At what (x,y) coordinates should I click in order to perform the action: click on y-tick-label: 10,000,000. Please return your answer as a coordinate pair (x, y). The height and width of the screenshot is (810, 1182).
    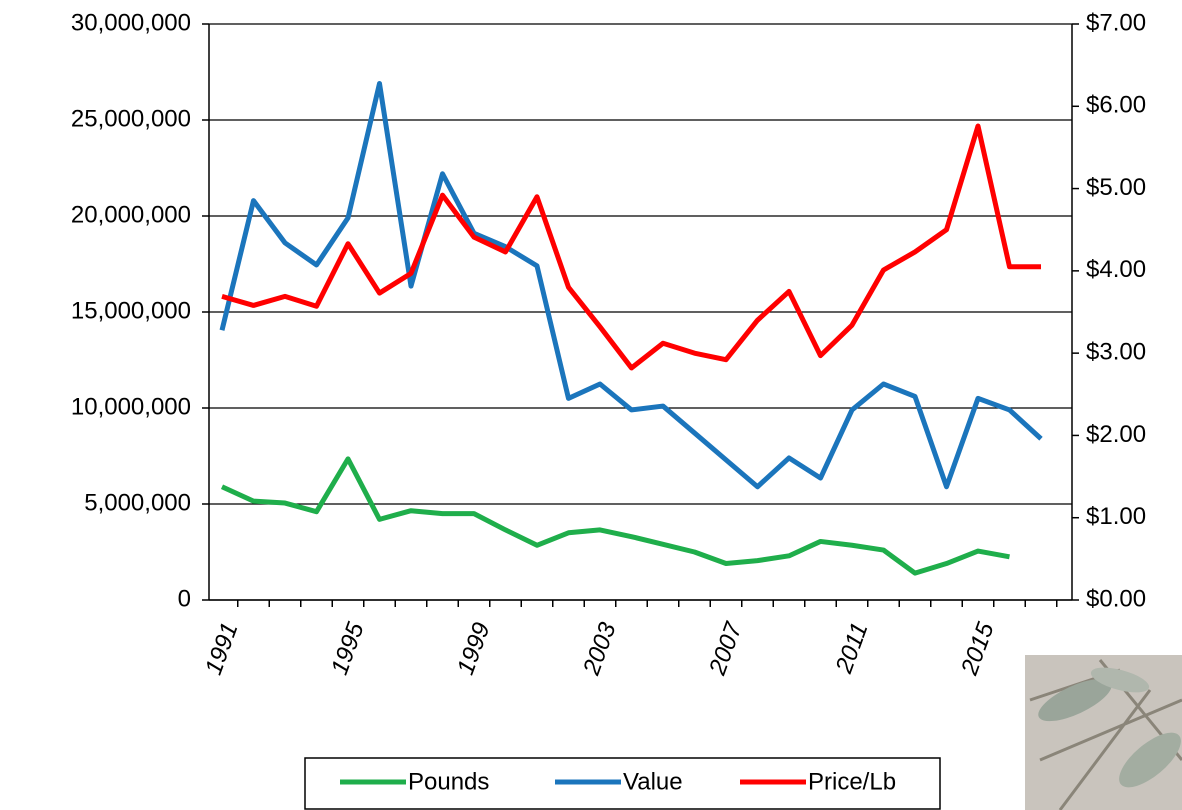
    Looking at the image, I should click on (131, 406).